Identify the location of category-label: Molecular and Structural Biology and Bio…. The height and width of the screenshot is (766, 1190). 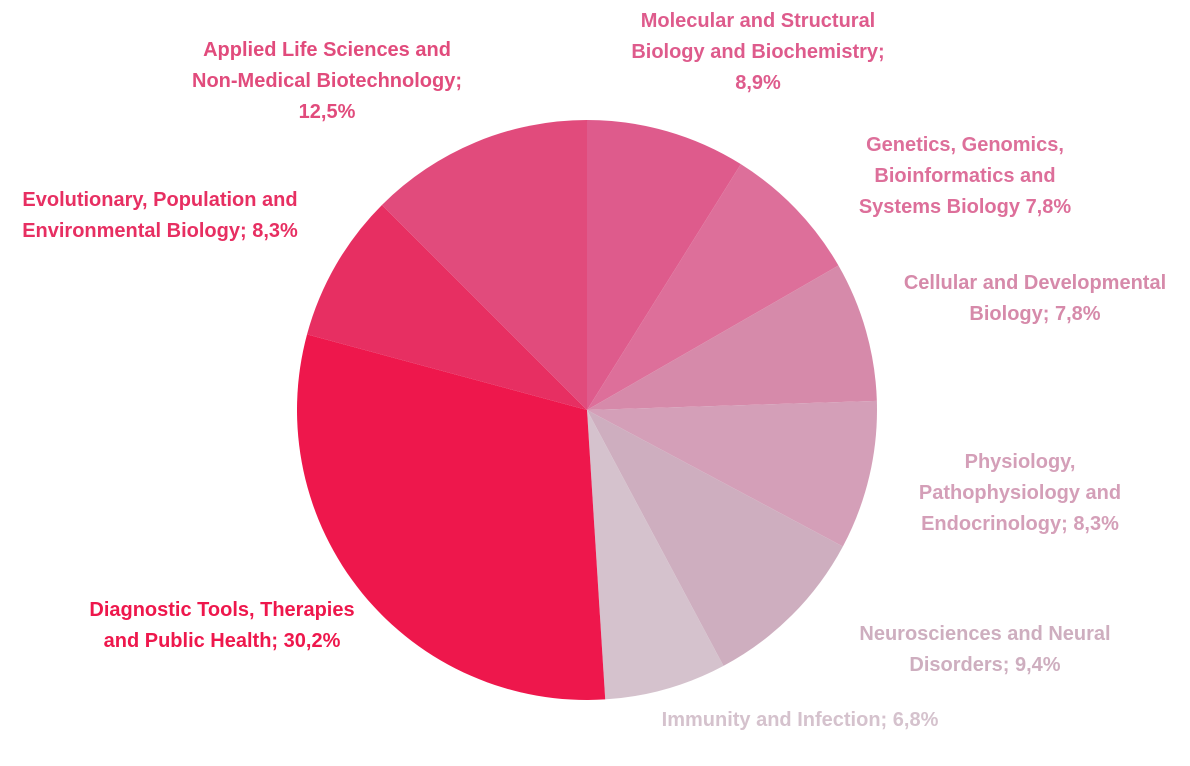
(758, 36).